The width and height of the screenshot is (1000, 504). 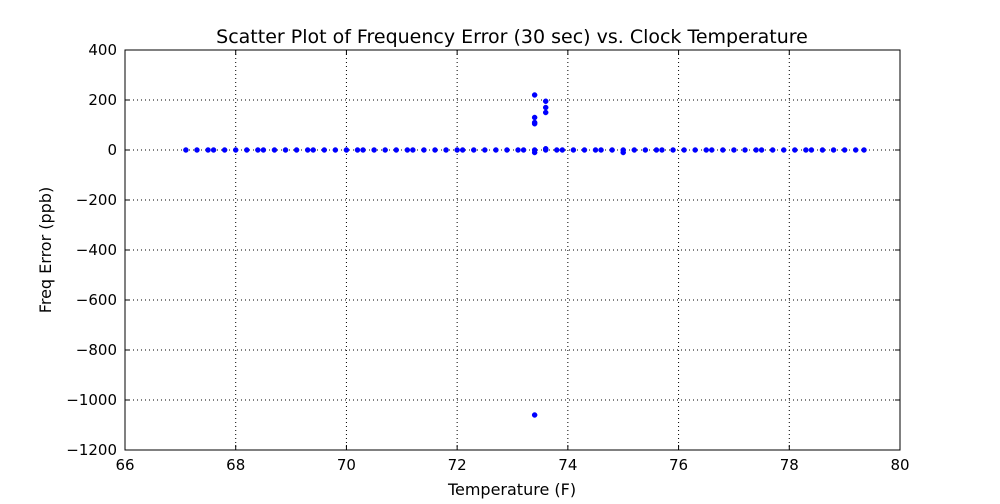 What do you see at coordinates (457, 465) in the screenshot?
I see `x-tick-label: 72` at bounding box center [457, 465].